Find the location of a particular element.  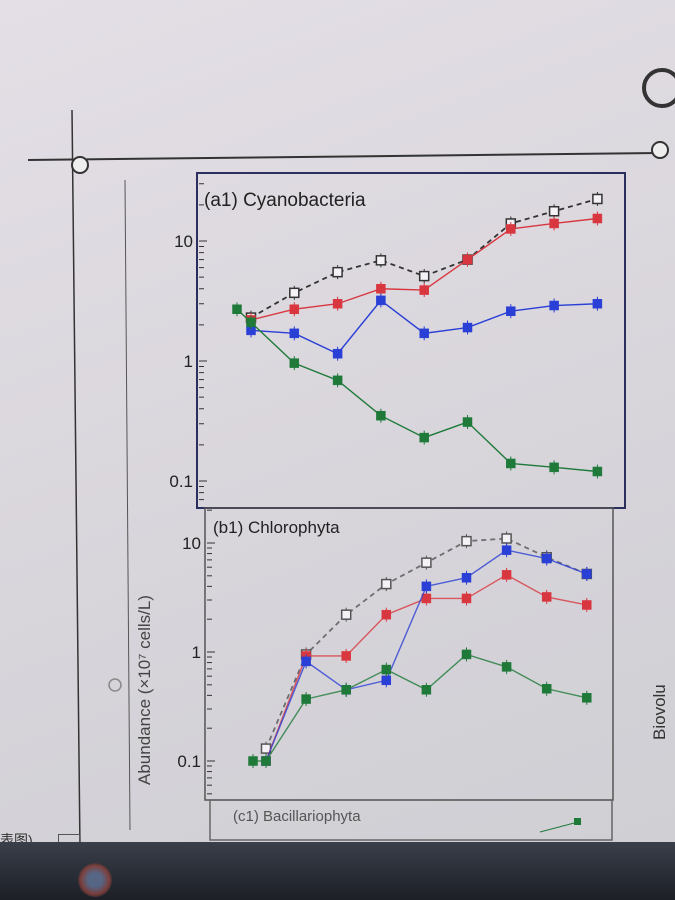

panel-b1-title: (b1) Chlorophyta is located at coordinates (276, 527).